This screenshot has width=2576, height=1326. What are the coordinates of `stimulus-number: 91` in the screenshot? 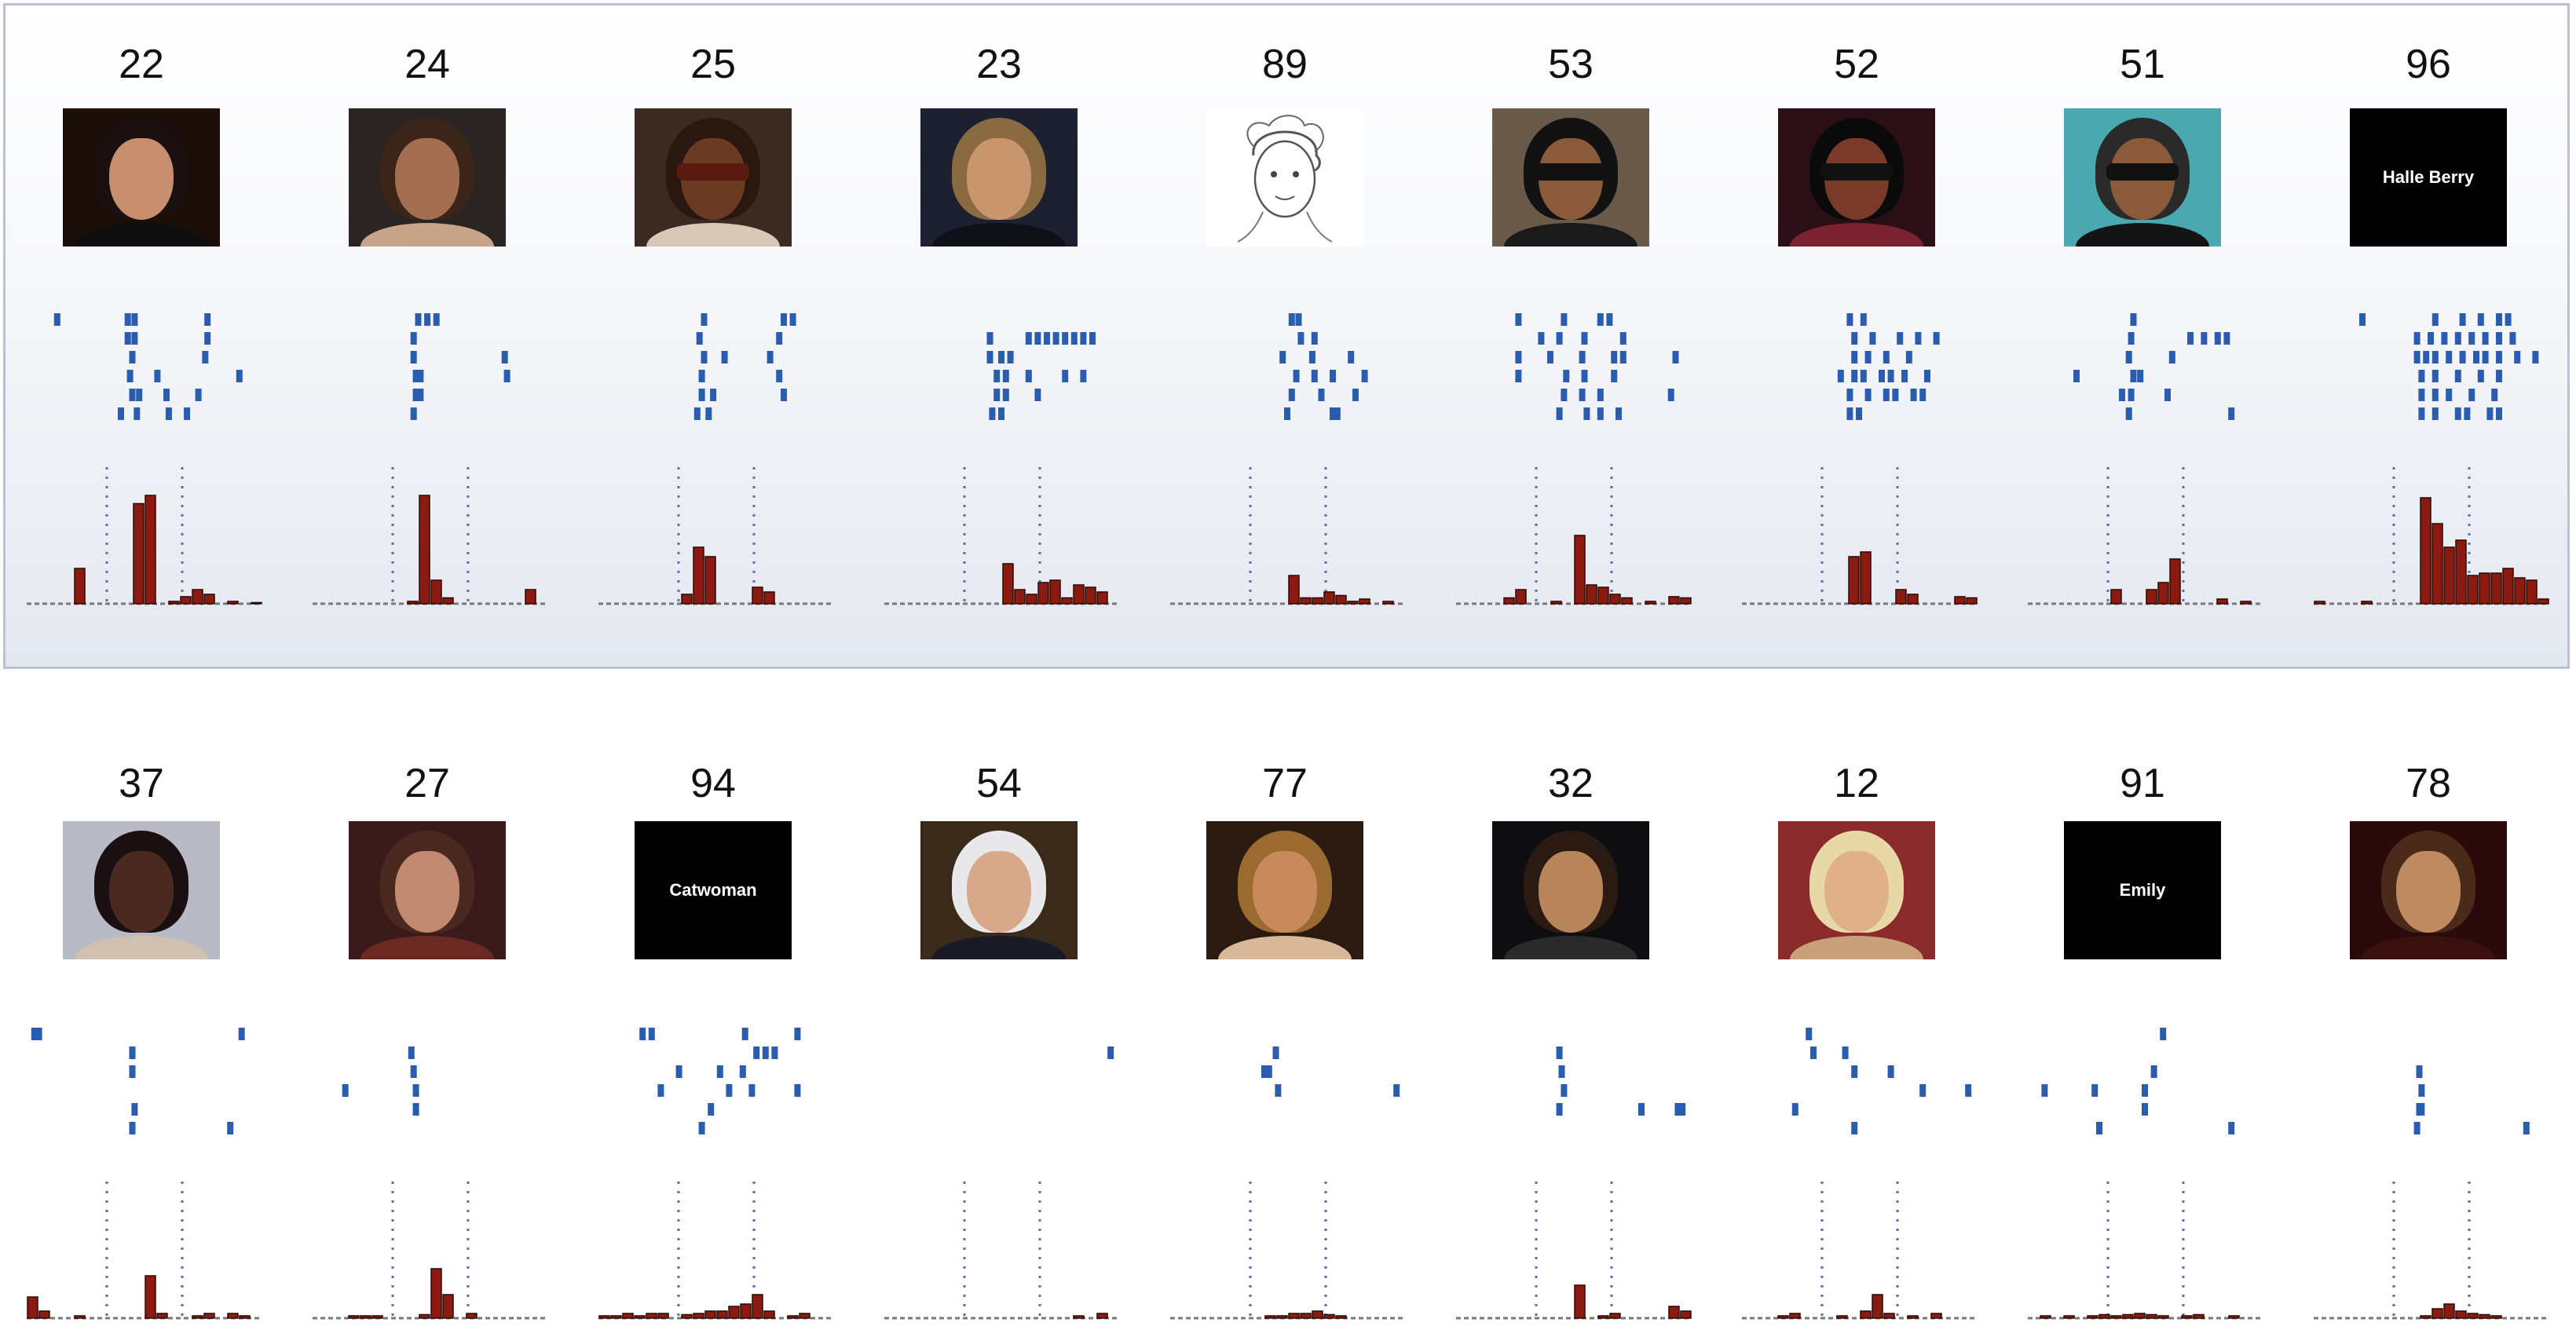 It's located at (2142, 783).